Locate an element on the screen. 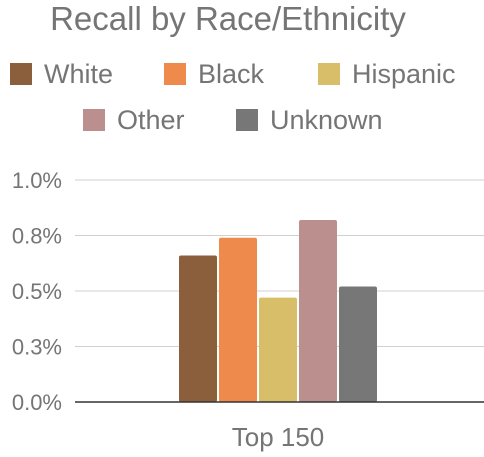  legend-label-white: White is located at coordinates (78, 74).